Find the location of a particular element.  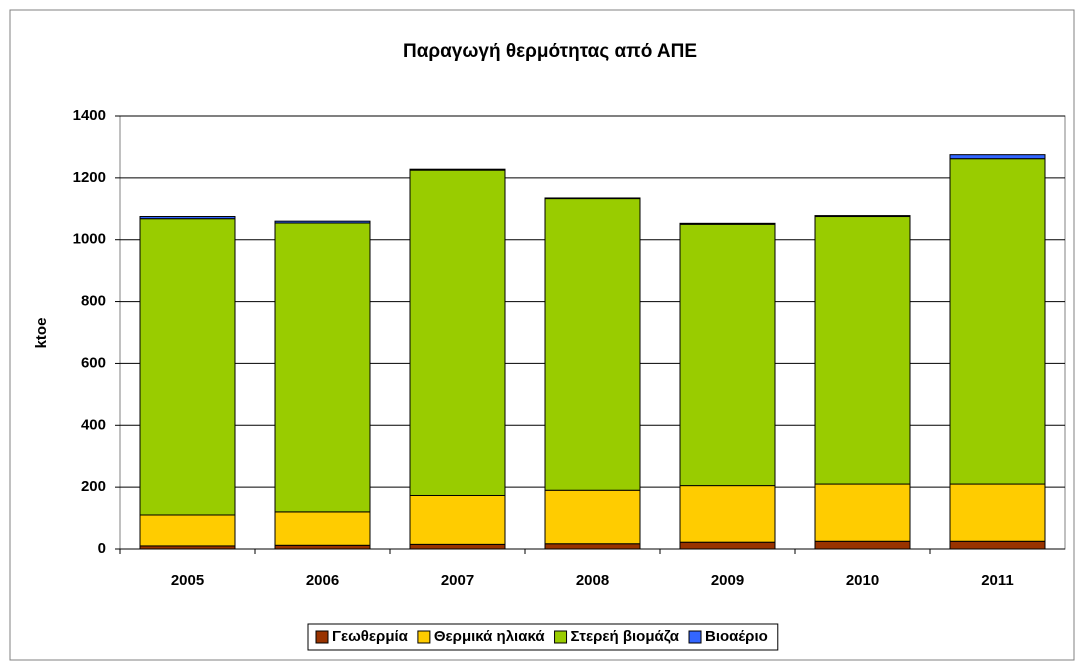

x-tick-label: 2006 is located at coordinates (322, 580).